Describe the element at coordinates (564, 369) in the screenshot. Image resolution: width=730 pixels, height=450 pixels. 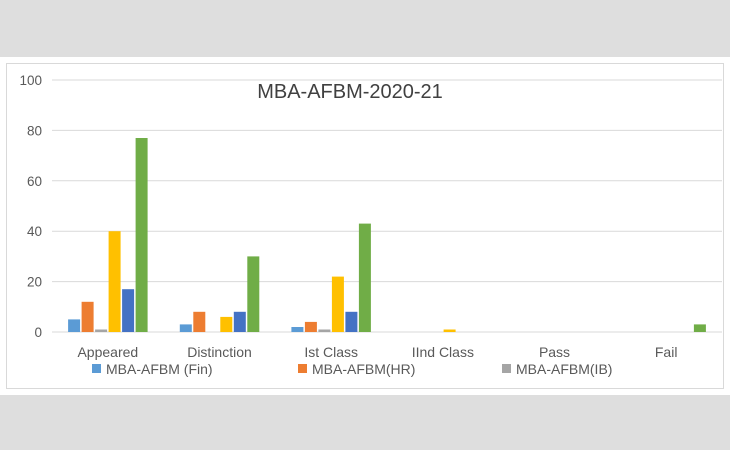
I see `legend-label: MBA-AFBM(IB)` at that location.